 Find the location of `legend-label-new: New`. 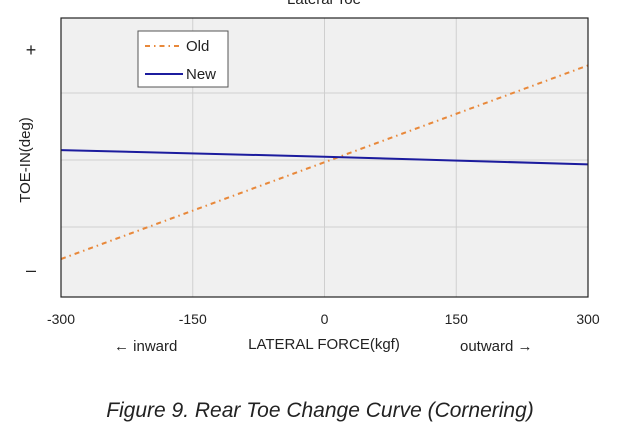

legend-label-new: New is located at coordinates (201, 74).